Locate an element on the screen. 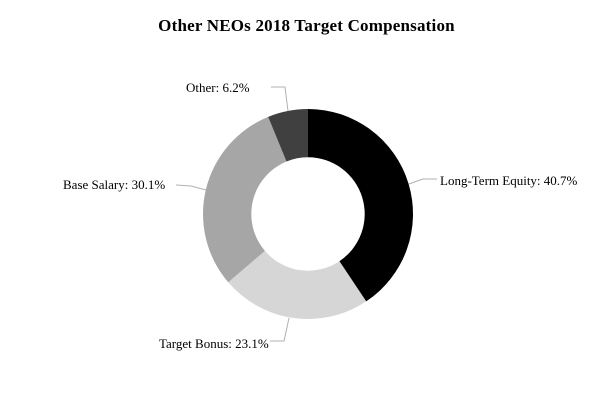 Image resolution: width=613 pixels, height=400 pixels. chart-title: Other NEOs 2018 Target Compensation is located at coordinates (306, 25).